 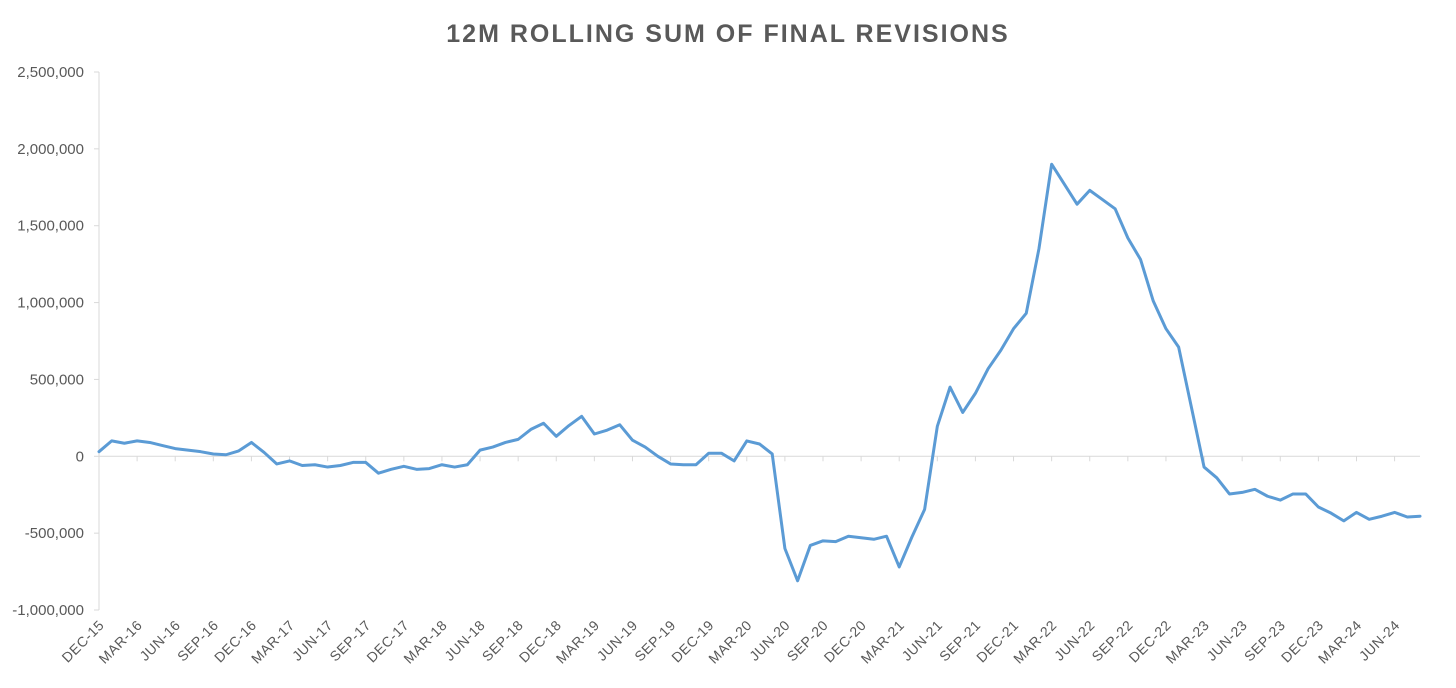 I want to click on y-tick-label: 2,000,000, so click(x=50, y=149).